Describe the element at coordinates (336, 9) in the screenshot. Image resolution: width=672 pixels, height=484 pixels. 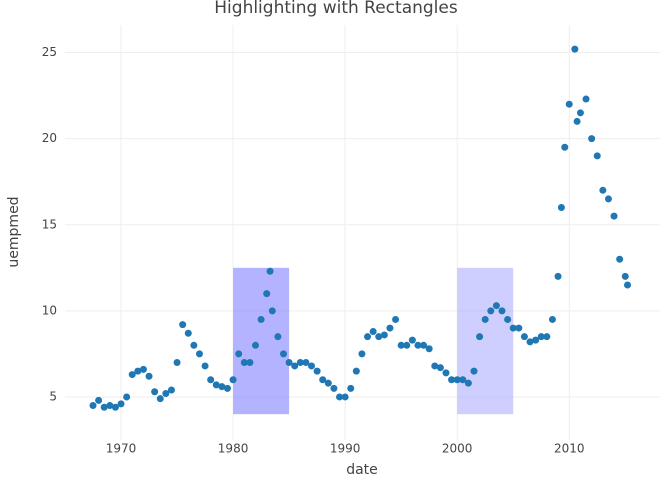
I see `chart-title: Highlighting with Rectangles` at that location.